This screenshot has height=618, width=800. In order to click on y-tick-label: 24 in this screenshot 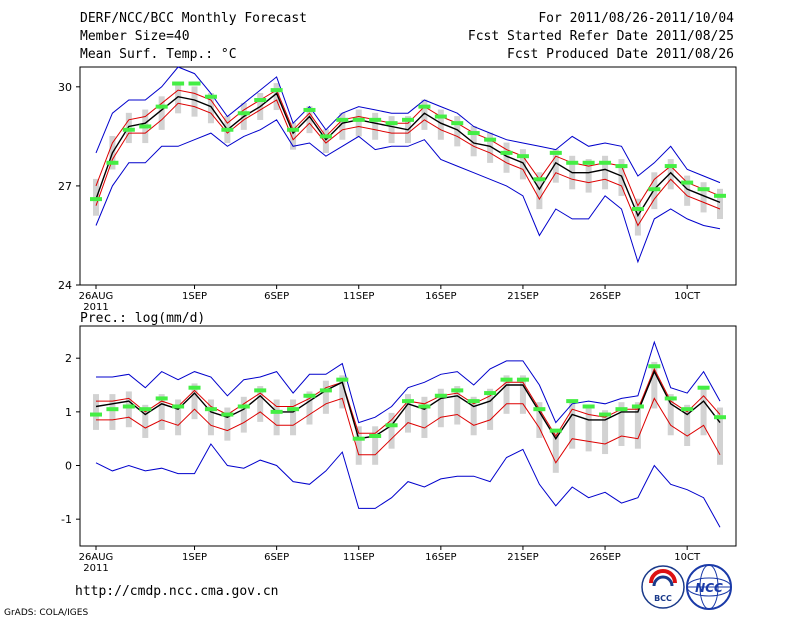, I will do `click(65, 285)`.